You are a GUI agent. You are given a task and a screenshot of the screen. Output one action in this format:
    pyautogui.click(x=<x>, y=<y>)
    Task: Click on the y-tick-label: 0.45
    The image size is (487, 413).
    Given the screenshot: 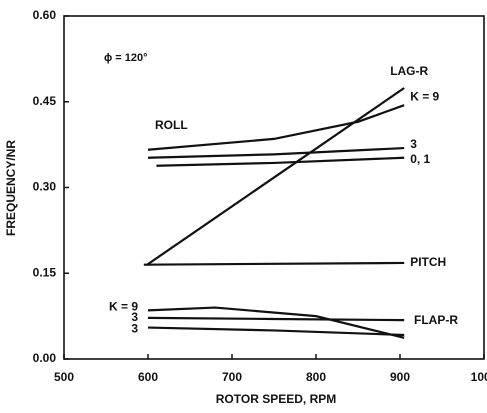 What is the action you would take?
    pyautogui.click(x=45, y=101)
    